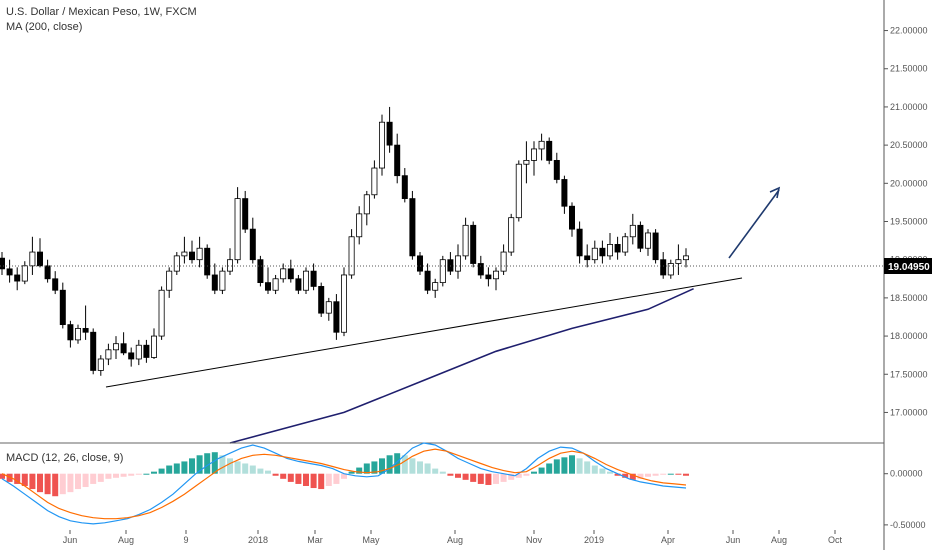  I want to click on support-trendline, so click(424, 332).